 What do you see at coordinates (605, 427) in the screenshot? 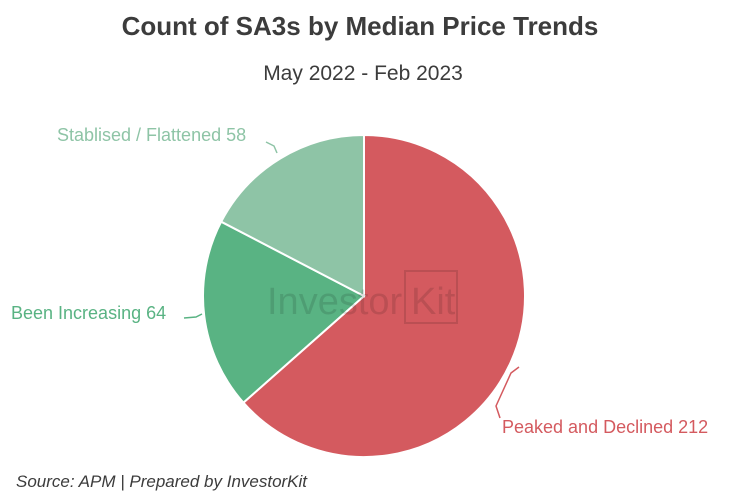
I see `slice-label: Peaked and Declined 212` at bounding box center [605, 427].